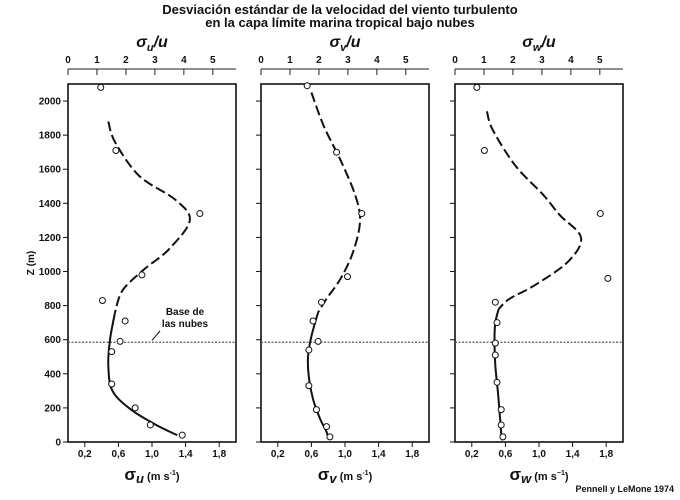  What do you see at coordinates (185, 312) in the screenshot?
I see `cloud-base-label-line-1: Base de` at bounding box center [185, 312].